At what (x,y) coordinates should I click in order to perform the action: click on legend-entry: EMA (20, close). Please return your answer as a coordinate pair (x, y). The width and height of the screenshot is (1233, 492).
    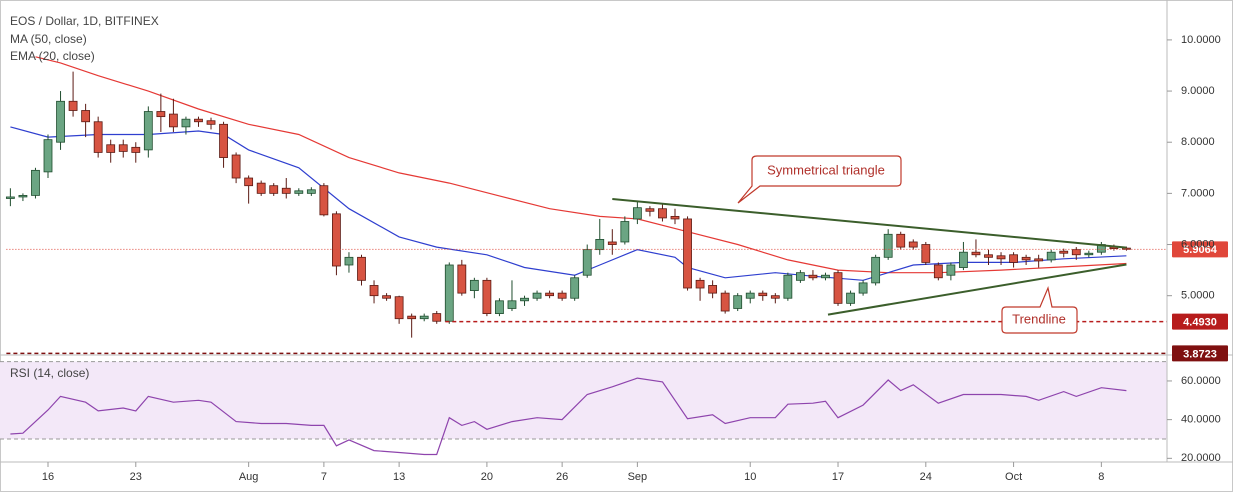
    Looking at the image, I should click on (52, 56).